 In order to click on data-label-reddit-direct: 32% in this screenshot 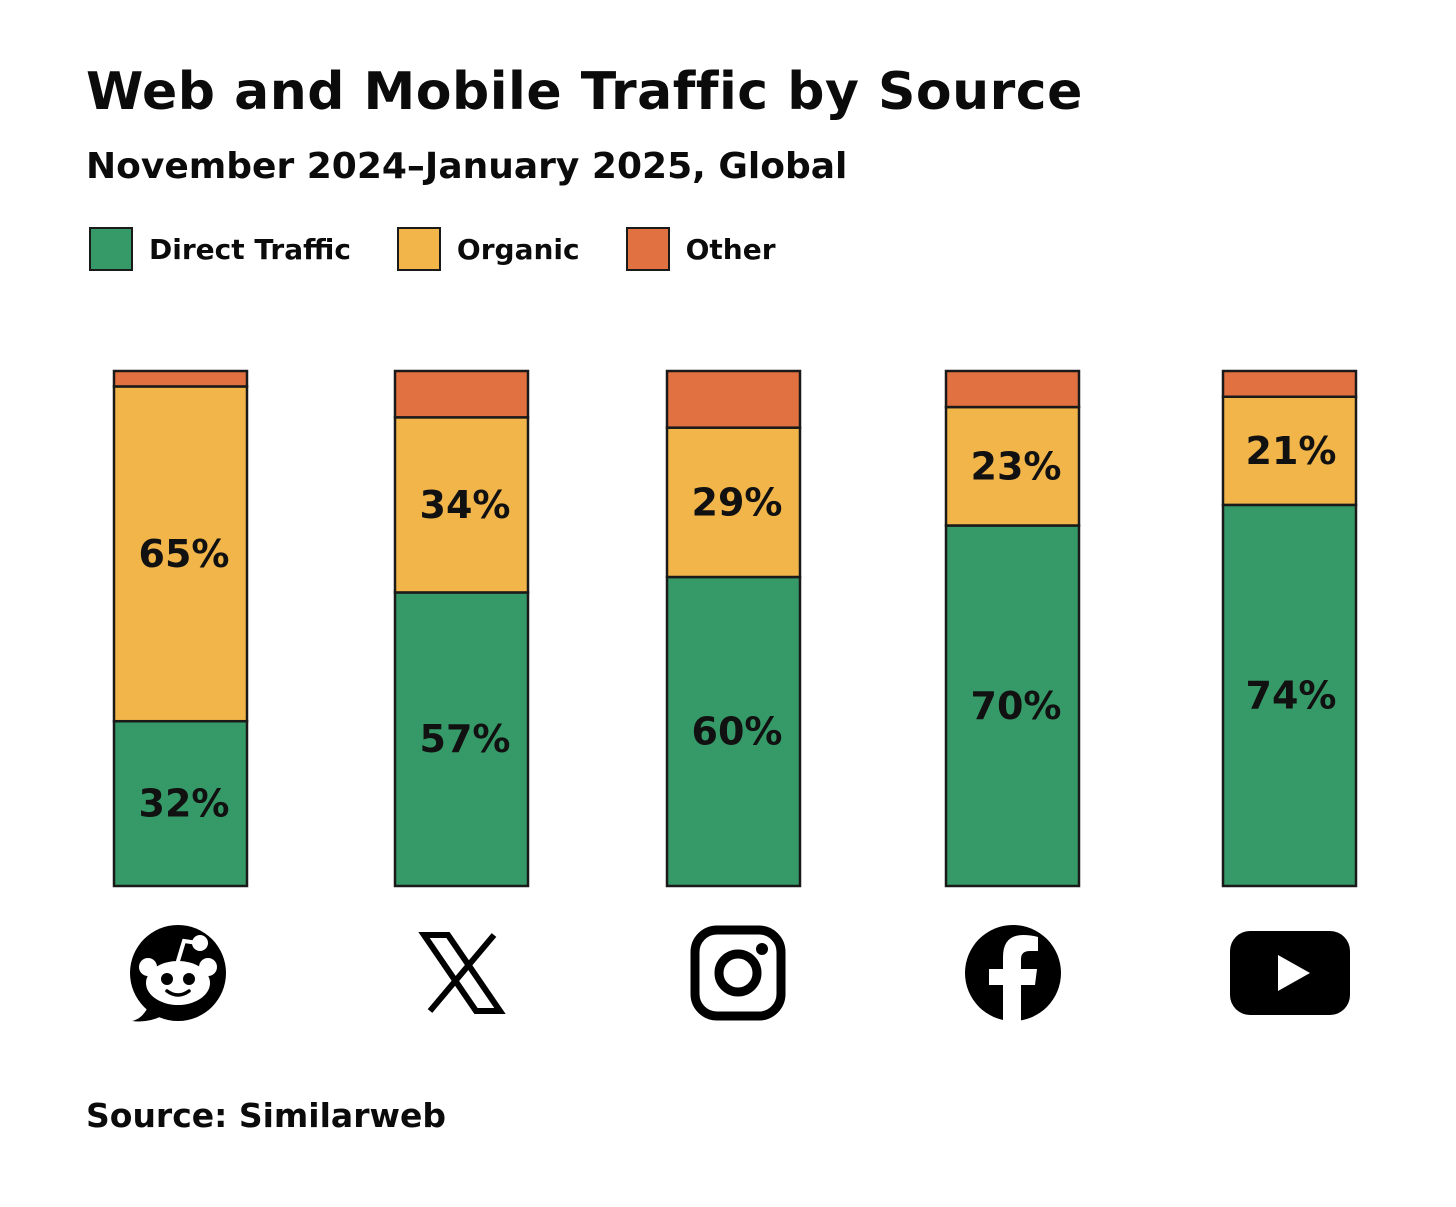, I will do `click(184, 804)`.